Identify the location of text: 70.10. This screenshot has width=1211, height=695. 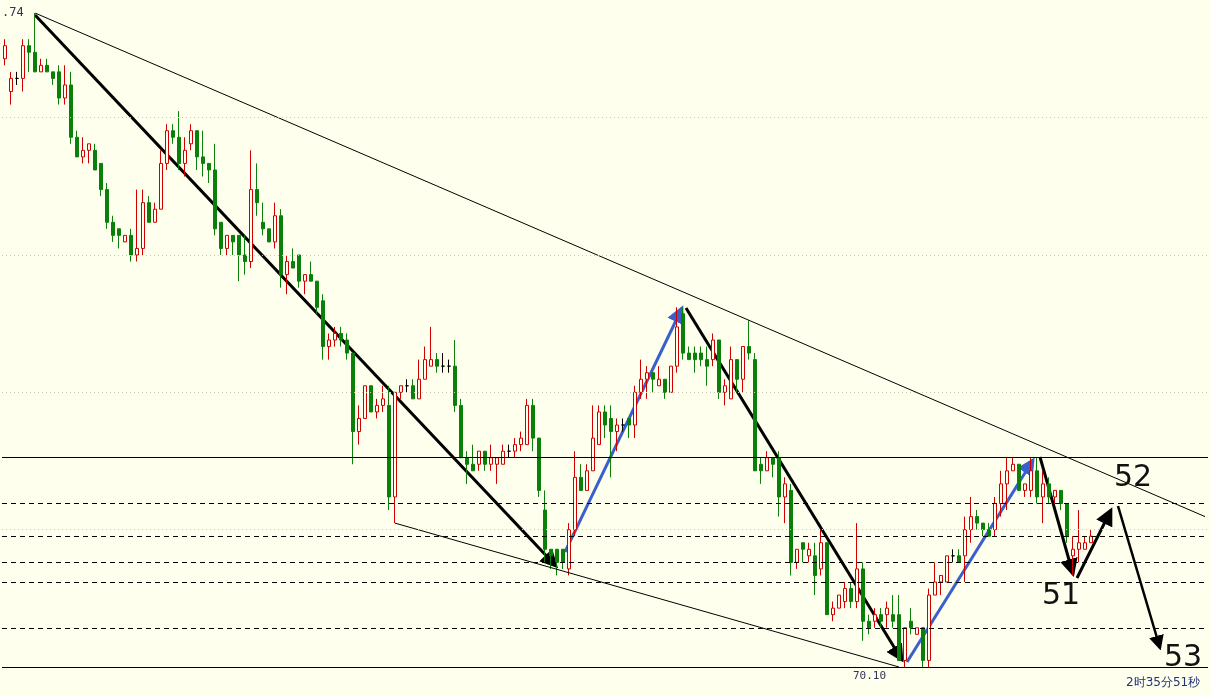
(870, 675).